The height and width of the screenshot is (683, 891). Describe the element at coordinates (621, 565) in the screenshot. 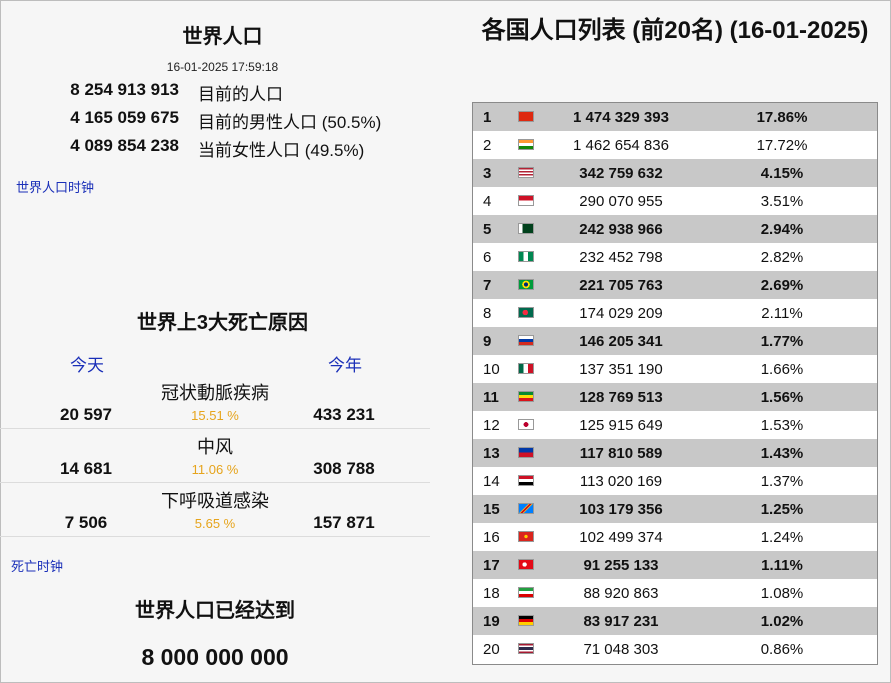

I see `population-cell: 91 255 133` at that location.